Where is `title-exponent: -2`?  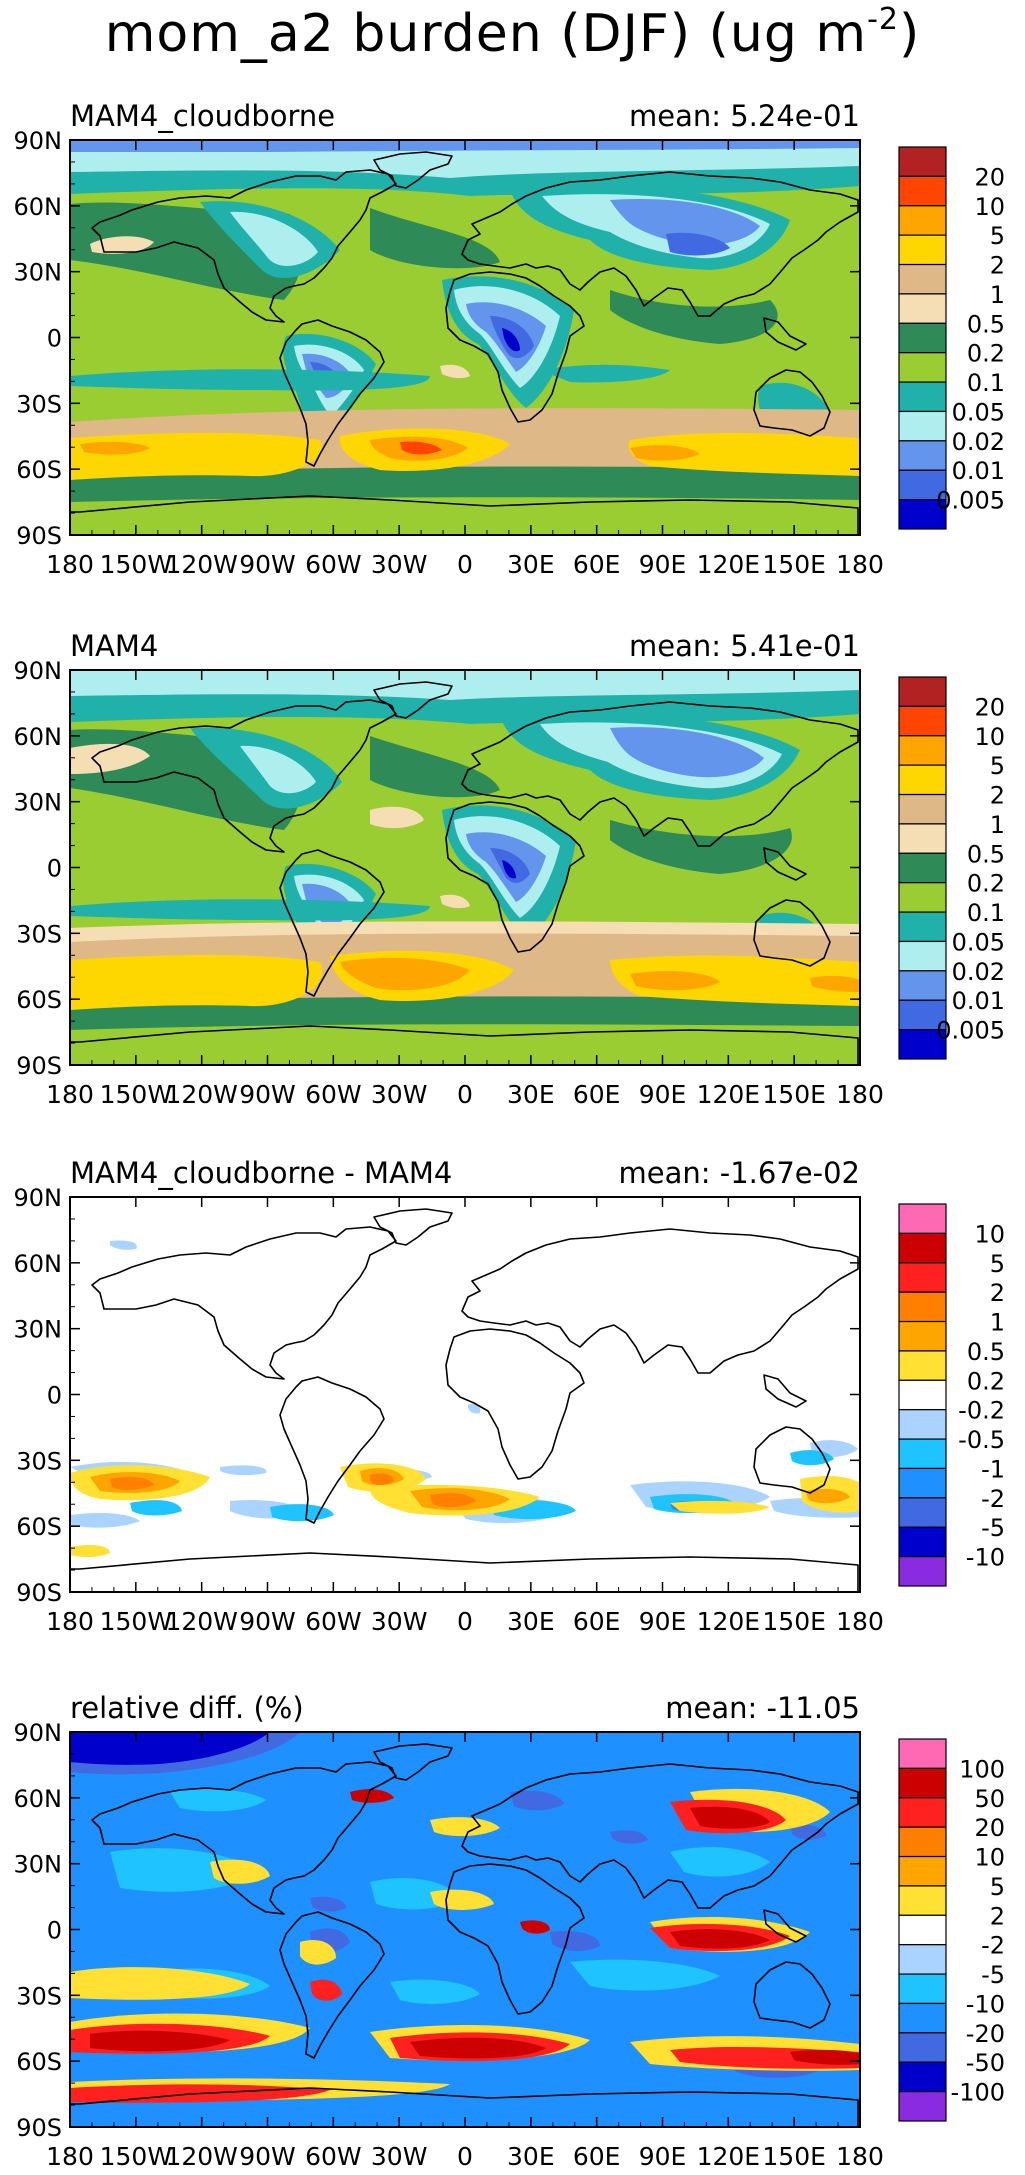 title-exponent: -2 is located at coordinates (883, 19).